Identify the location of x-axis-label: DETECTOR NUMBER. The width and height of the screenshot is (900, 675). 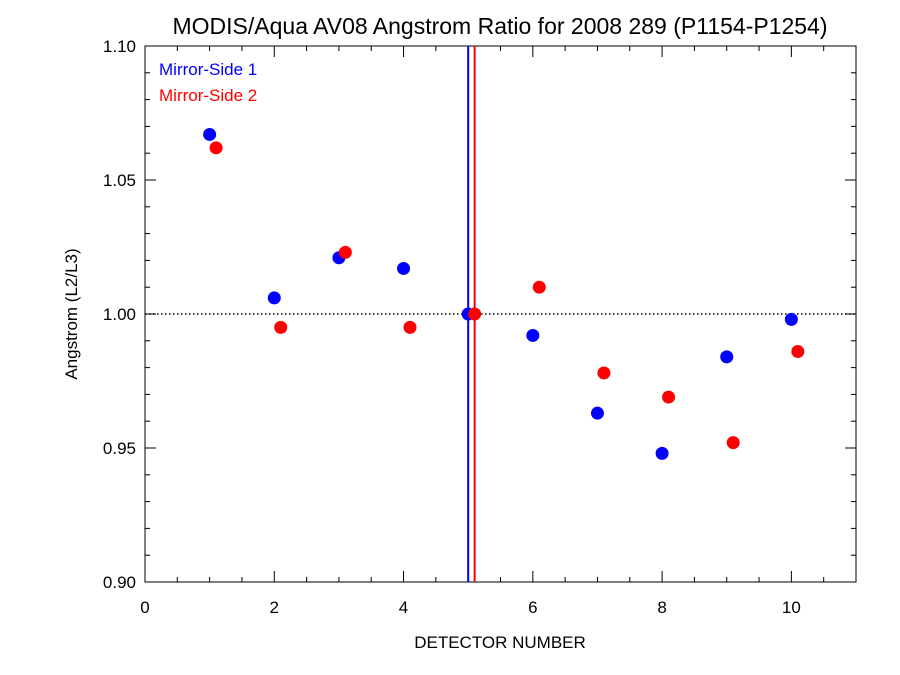
(500, 642).